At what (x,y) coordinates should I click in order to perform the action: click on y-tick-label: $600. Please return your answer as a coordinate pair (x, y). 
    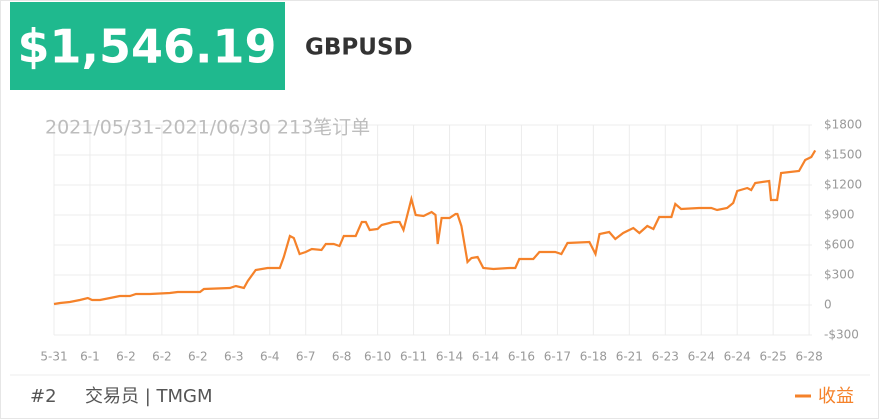
    Looking at the image, I should click on (839, 245).